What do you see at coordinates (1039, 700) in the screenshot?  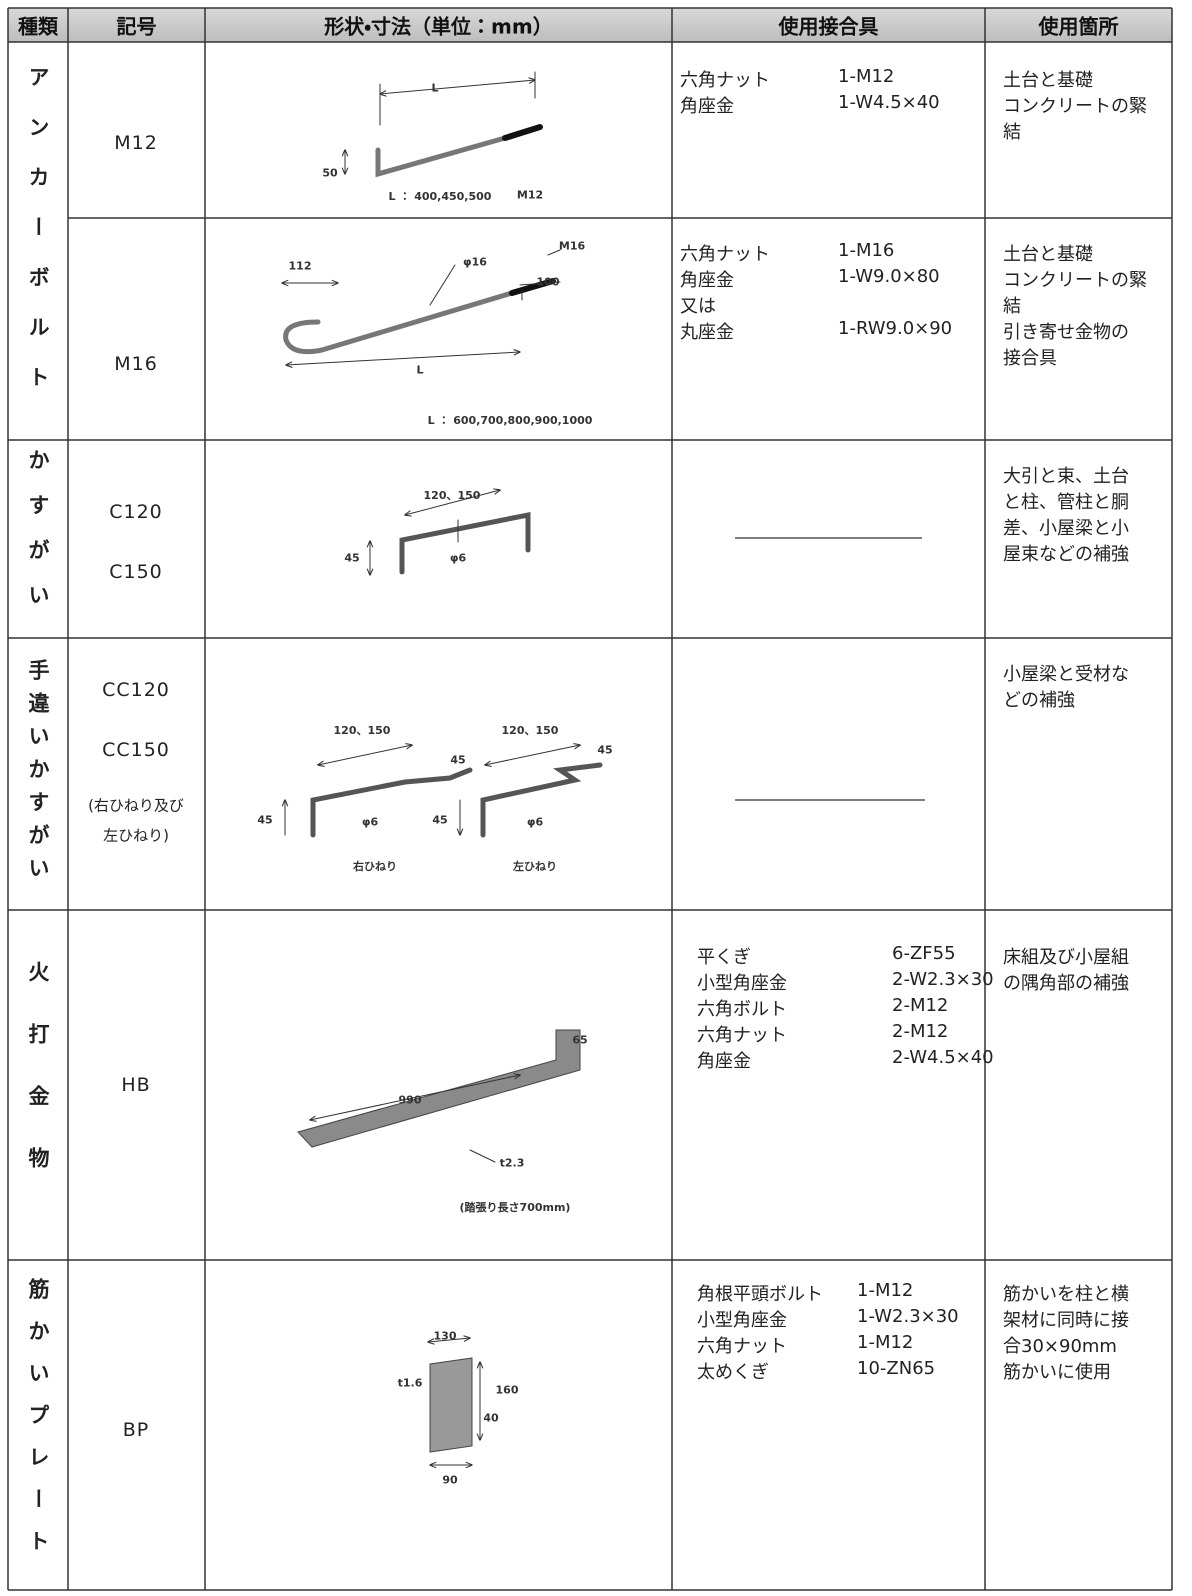 I see `use-text: どの補強` at bounding box center [1039, 700].